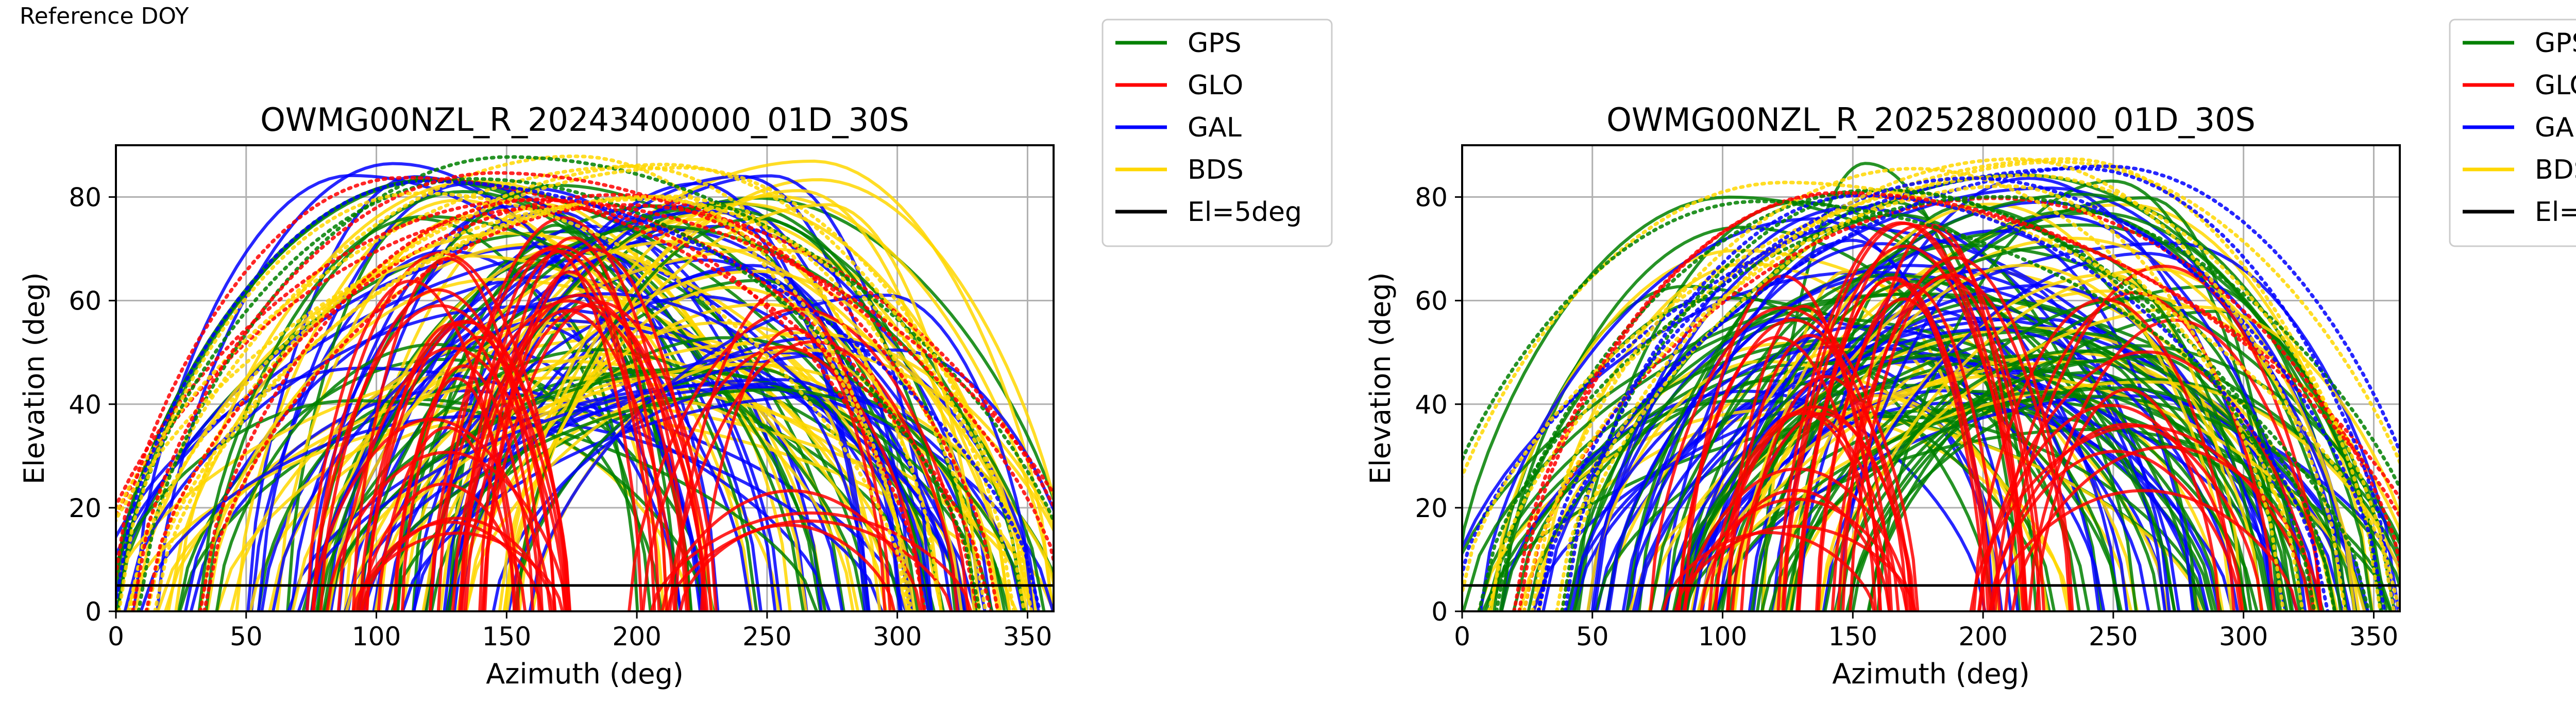 The image size is (2576, 720). Describe the element at coordinates (585, 674) in the screenshot. I see `x-axis-label: Azimuth (deg)` at that location.